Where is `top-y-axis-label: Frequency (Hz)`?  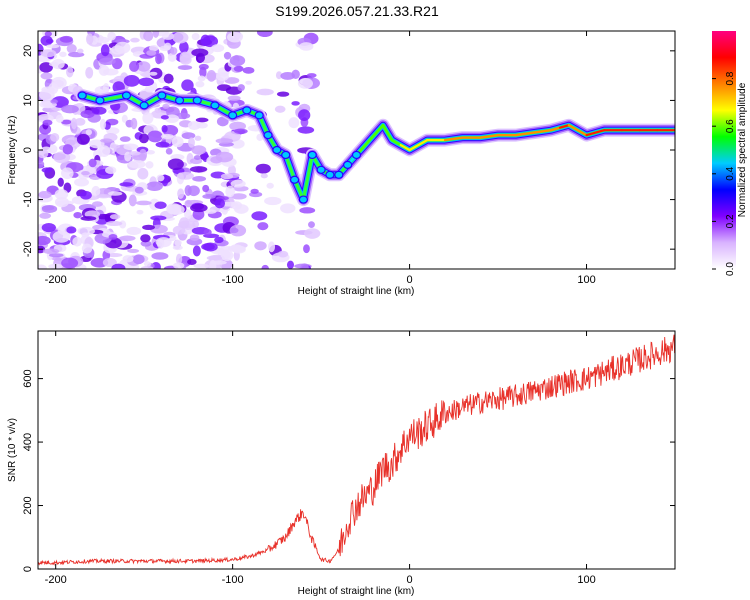
top-y-axis-label: Frequency (Hz) is located at coordinates (12, 150).